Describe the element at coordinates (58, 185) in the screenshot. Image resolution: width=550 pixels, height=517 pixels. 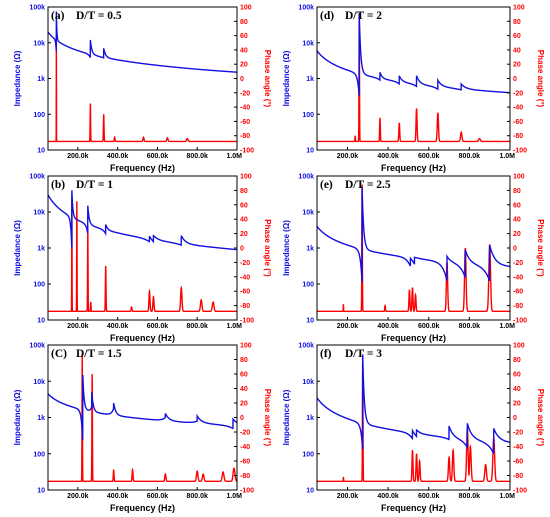
I see `panel-letter: (b)` at that location.